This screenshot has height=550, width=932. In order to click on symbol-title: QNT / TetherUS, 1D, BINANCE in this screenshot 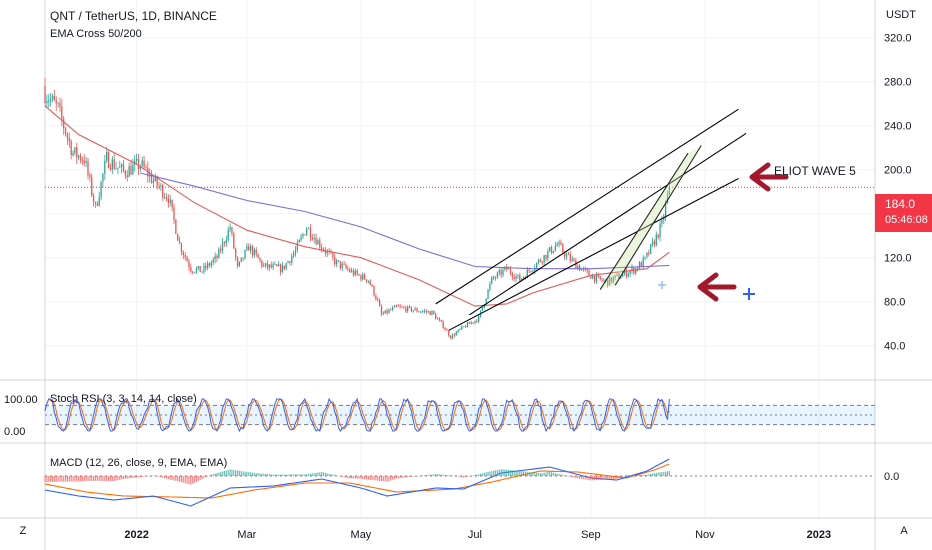, I will do `click(133, 16)`.